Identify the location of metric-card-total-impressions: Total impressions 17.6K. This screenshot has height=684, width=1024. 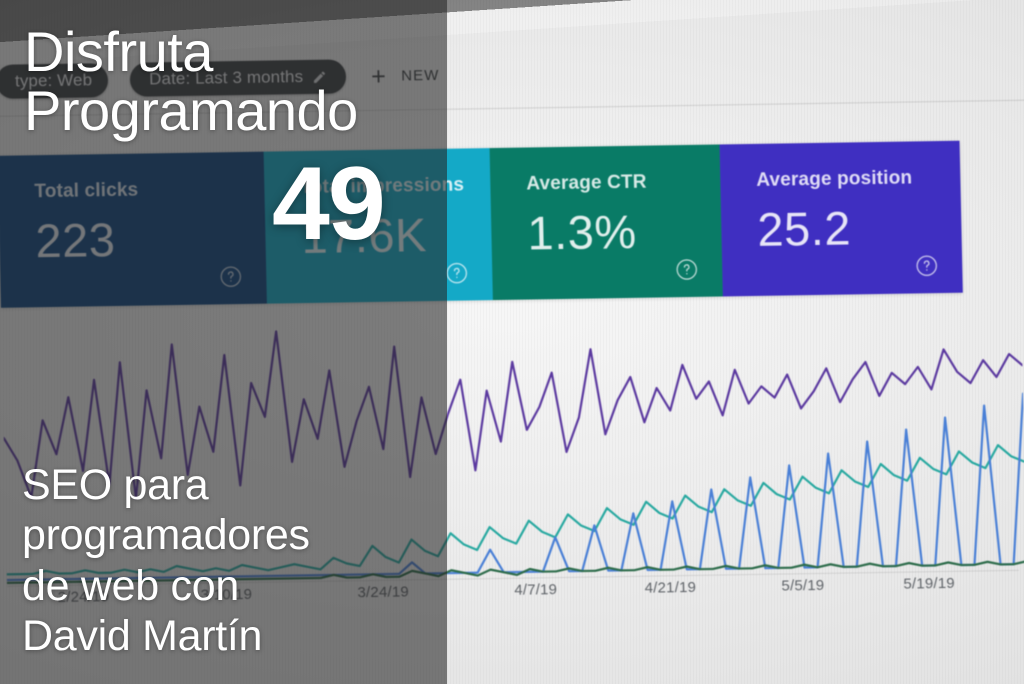
(378, 226).